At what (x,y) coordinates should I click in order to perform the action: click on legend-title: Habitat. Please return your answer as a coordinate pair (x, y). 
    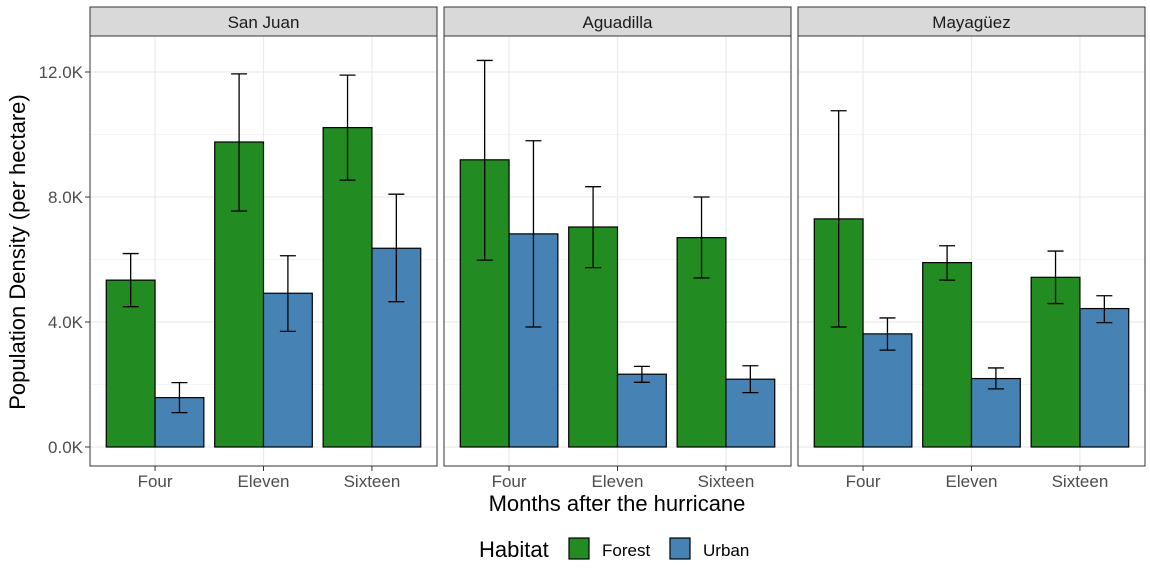
    Looking at the image, I should click on (514, 549).